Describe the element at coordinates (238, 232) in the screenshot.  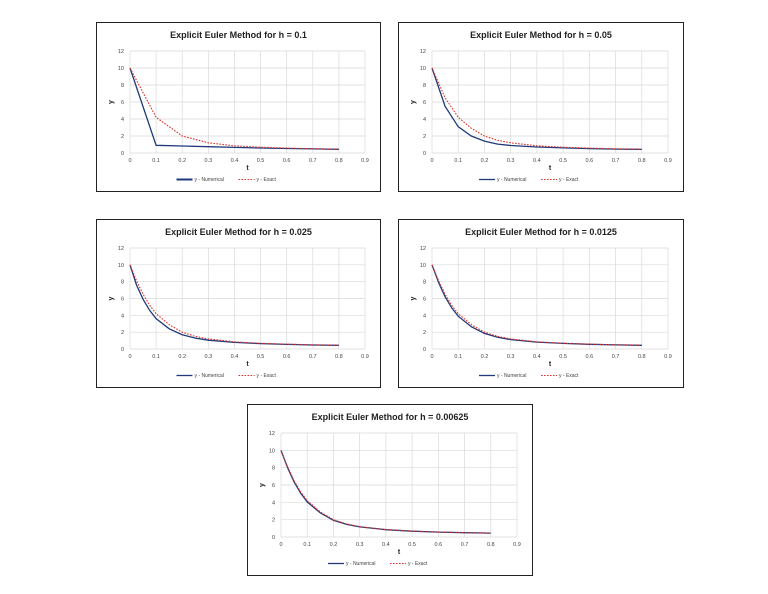
I see `chart-title: Explicit Euler Method for h = 0.025` at that location.